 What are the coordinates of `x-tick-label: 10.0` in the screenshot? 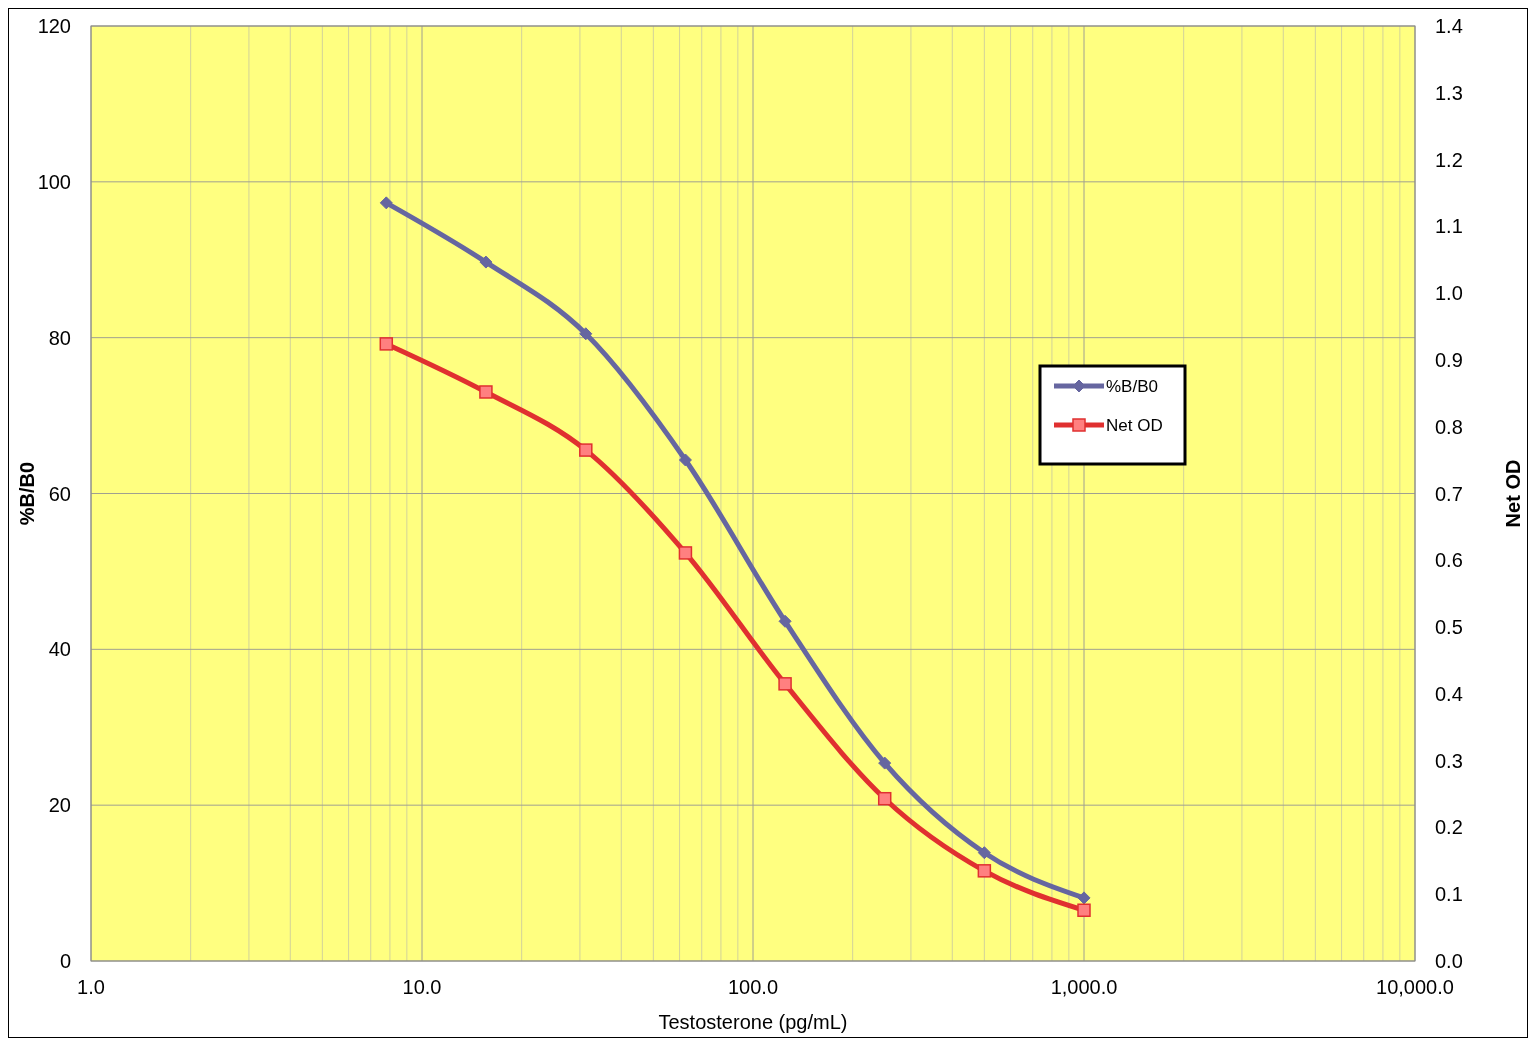 It's located at (422, 987).